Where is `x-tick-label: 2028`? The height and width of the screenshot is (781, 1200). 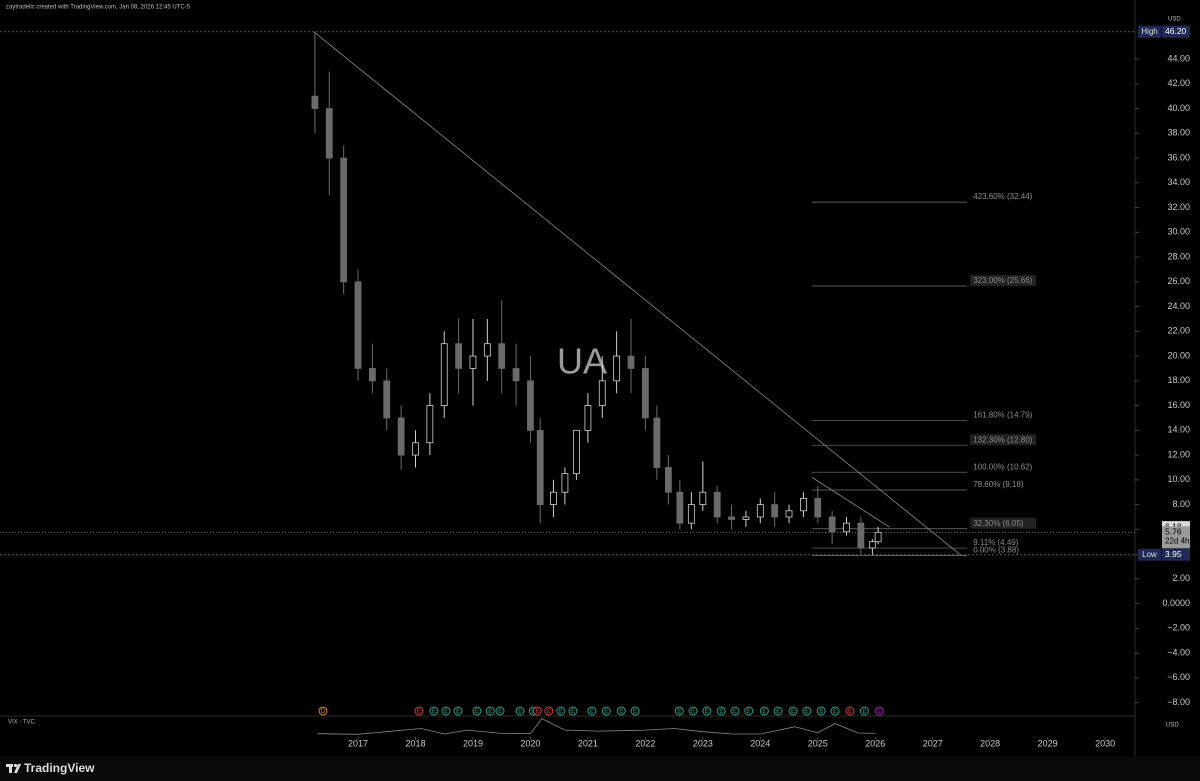 x-tick-label: 2028 is located at coordinates (990, 743).